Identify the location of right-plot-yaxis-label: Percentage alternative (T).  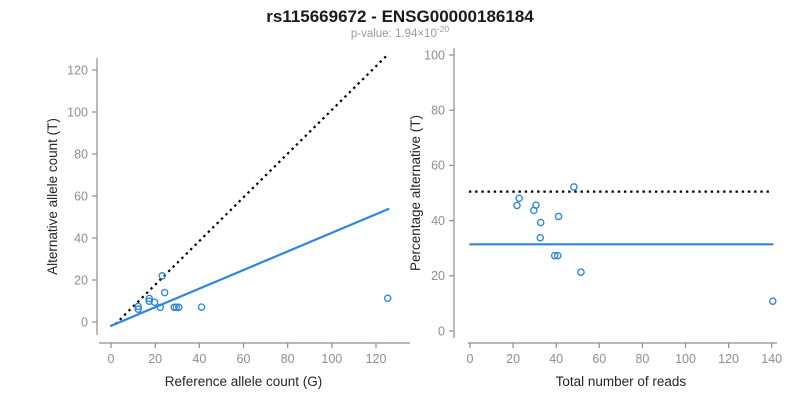
(415, 193).